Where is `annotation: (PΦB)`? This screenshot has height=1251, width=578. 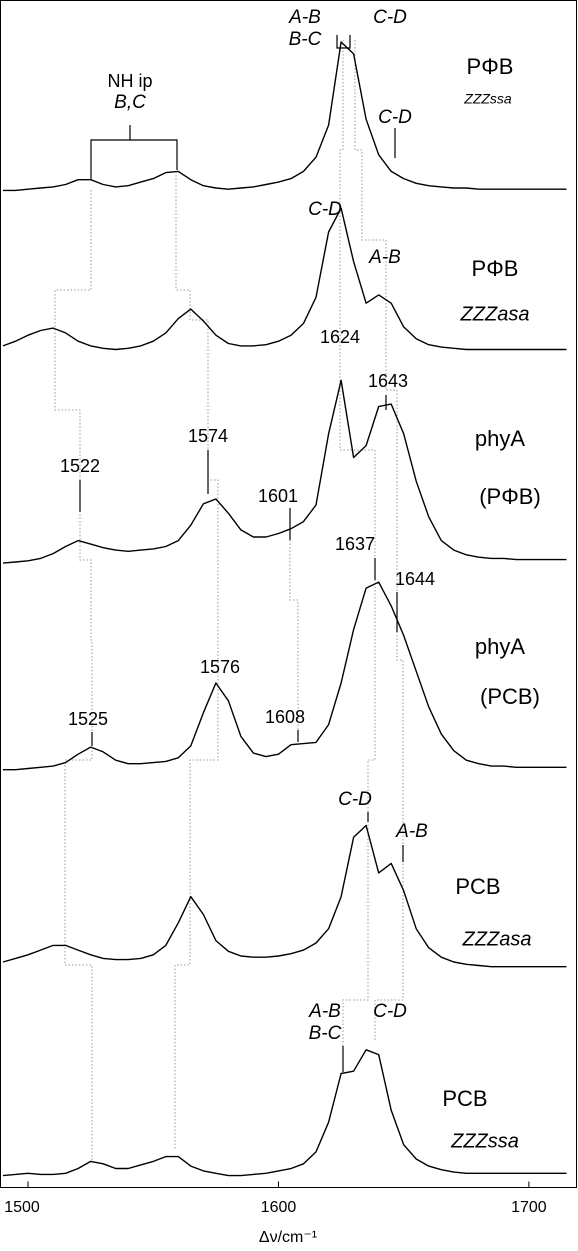
annotation: (PΦB) is located at coordinates (510, 496).